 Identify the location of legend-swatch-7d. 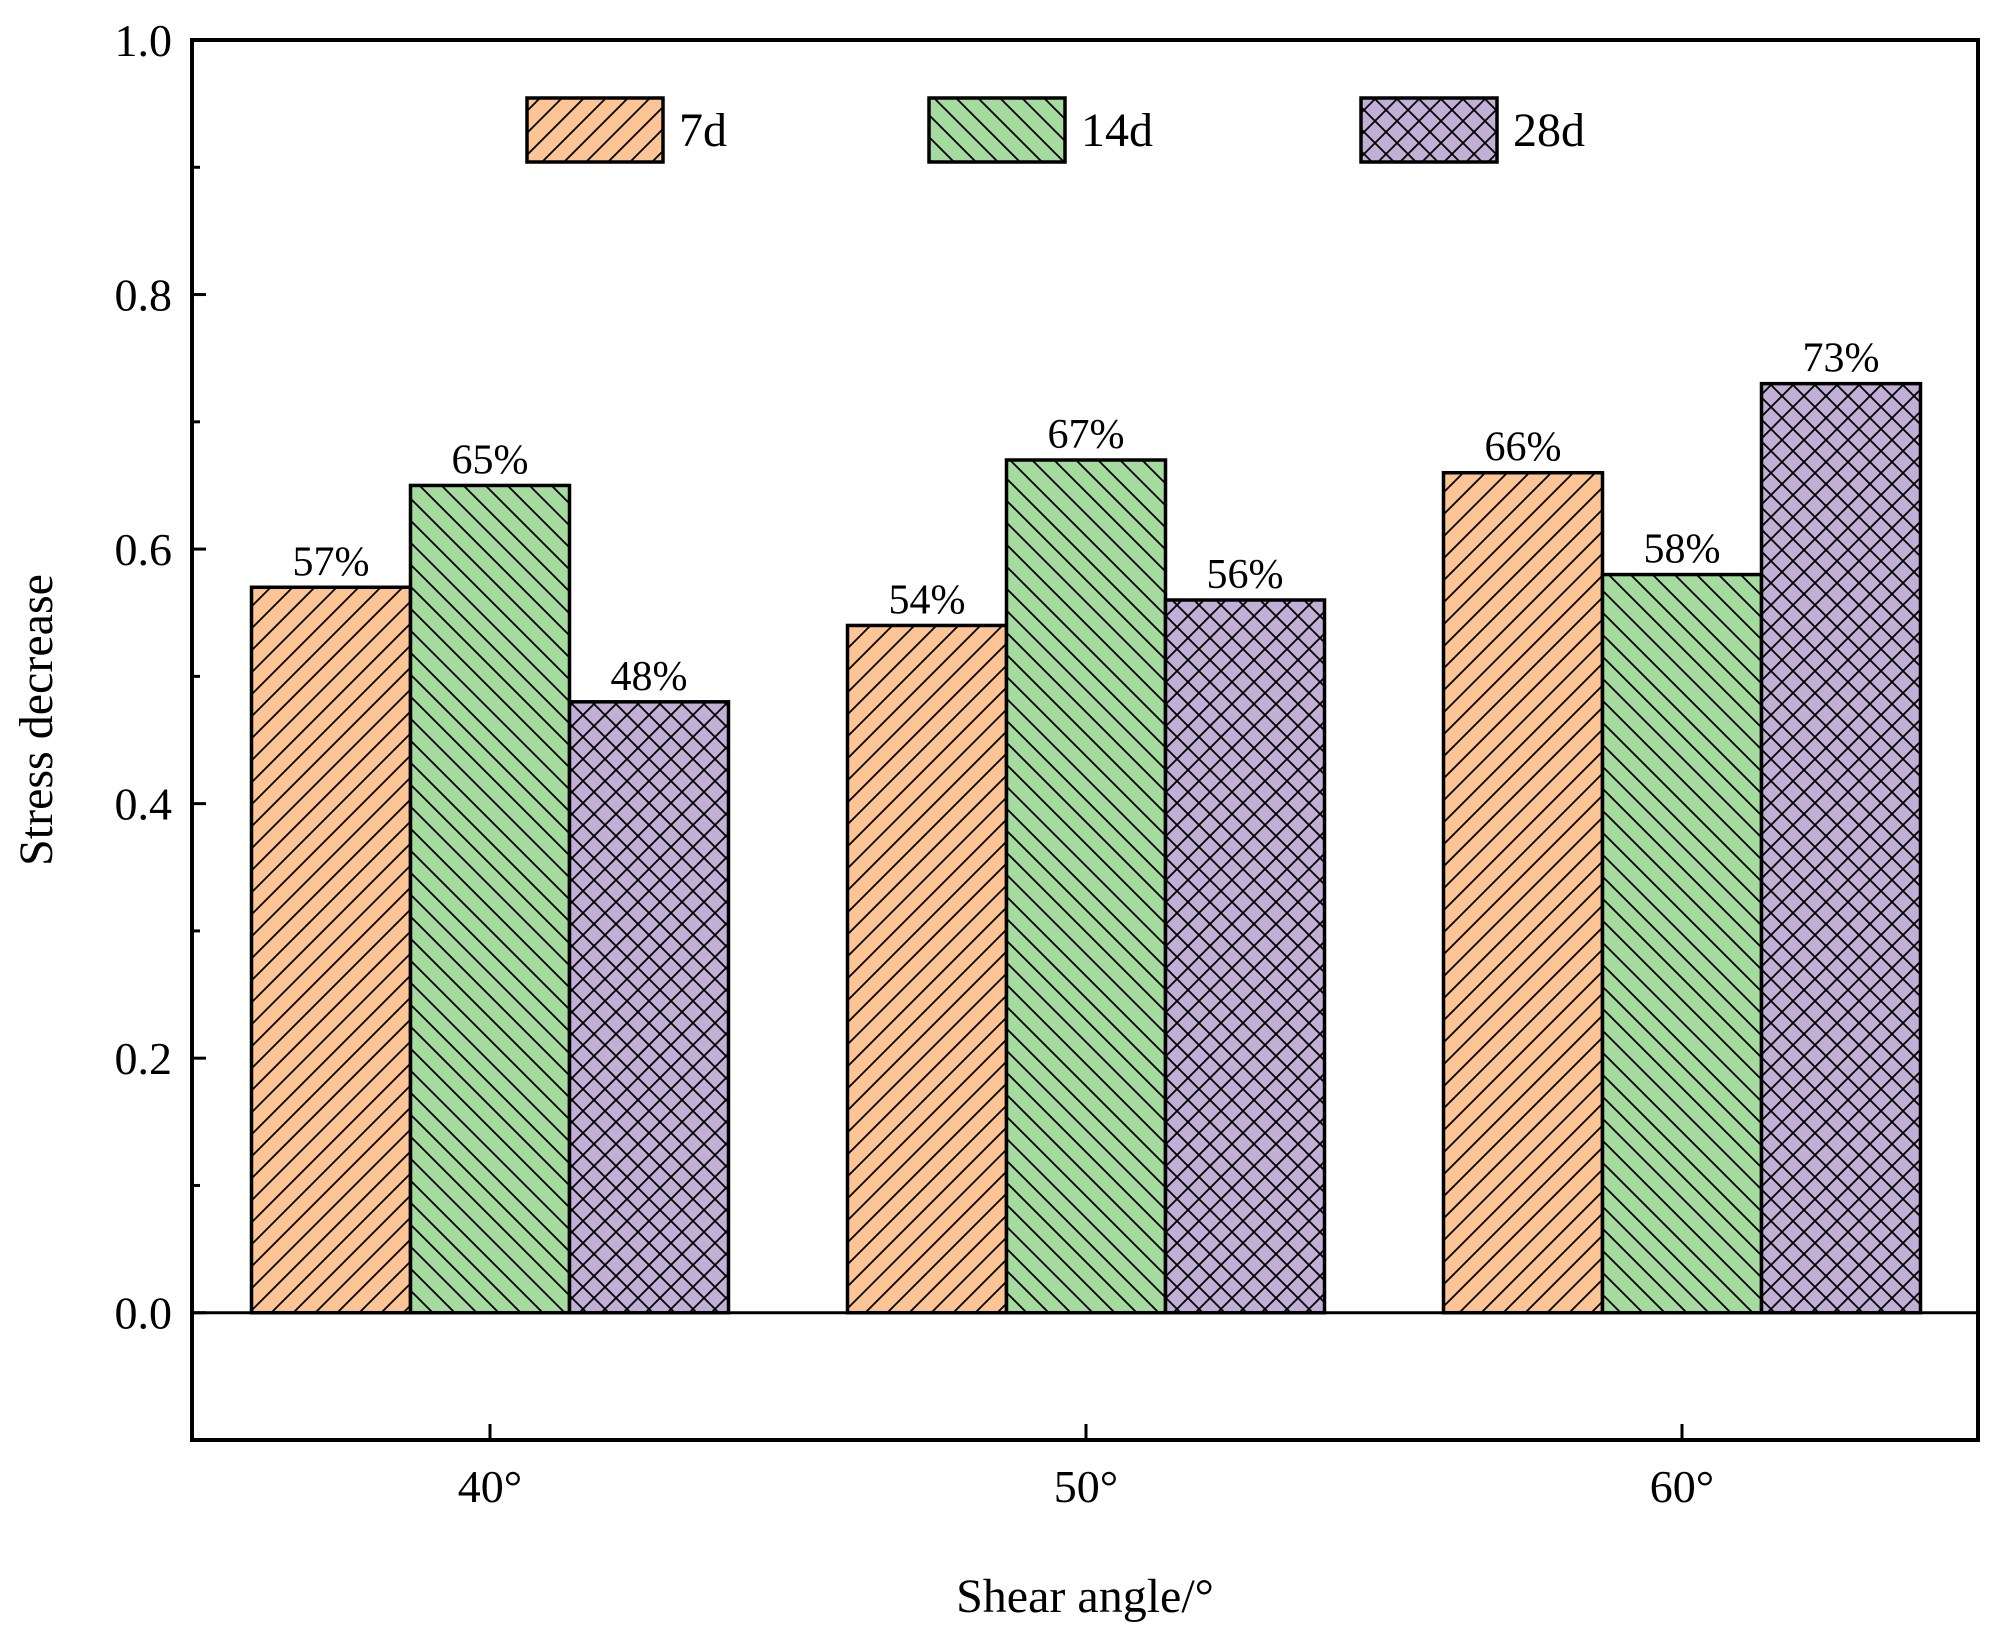
(595, 130).